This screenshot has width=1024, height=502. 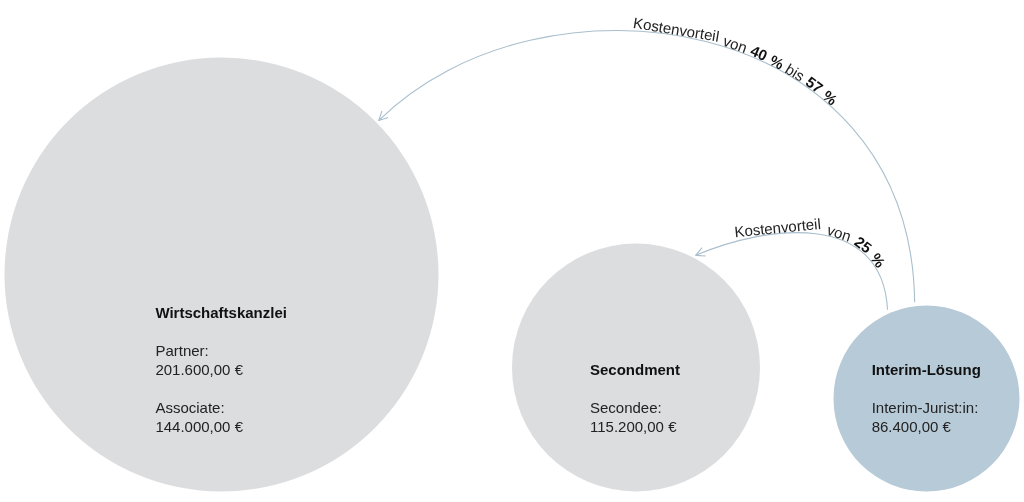 I want to click on series-label: Partner:, so click(x=182, y=350).